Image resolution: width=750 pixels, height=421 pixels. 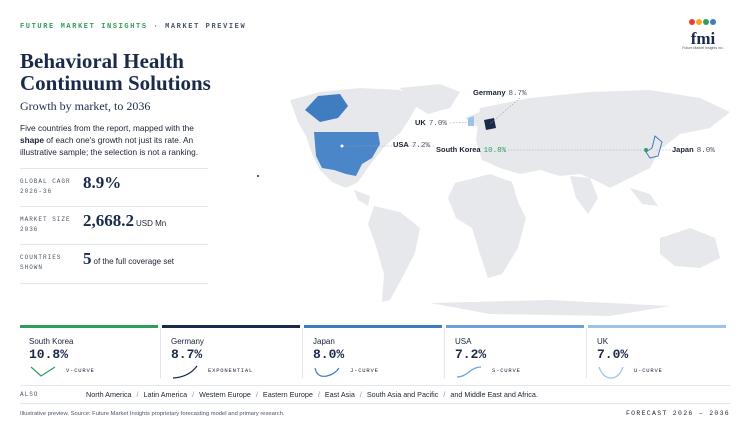 I want to click on stat-number: 8.9%, so click(x=102, y=182).